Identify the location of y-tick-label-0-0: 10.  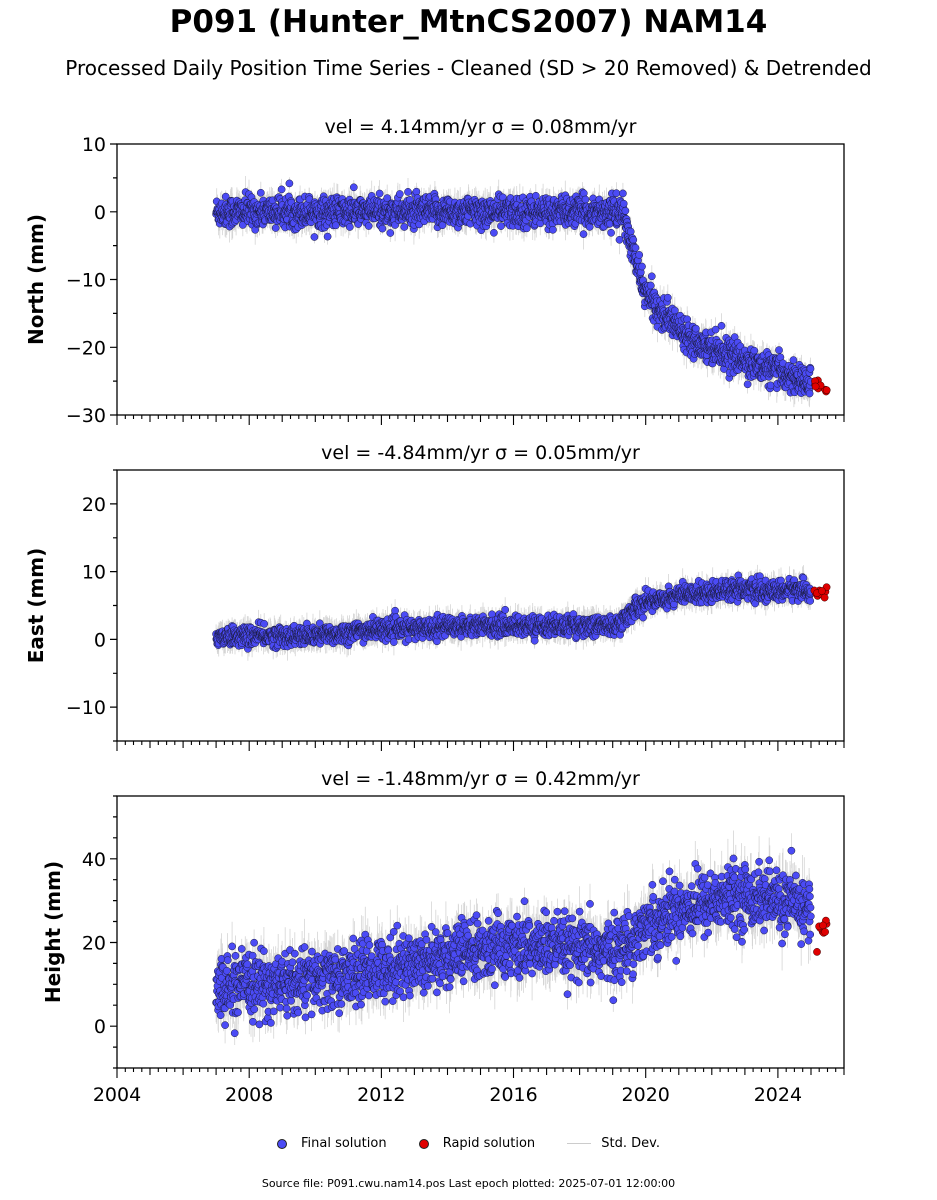
(94, 145).